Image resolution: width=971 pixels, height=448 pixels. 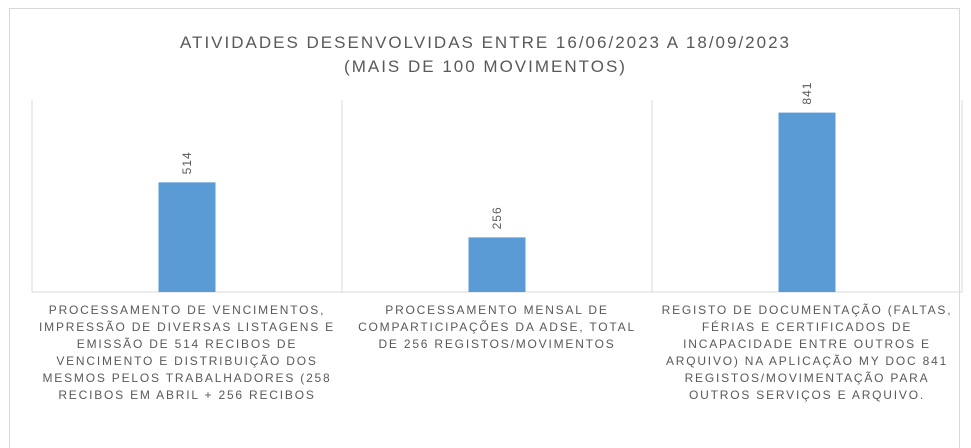 What do you see at coordinates (807, 93) in the screenshot?
I see `data-label: 841` at bounding box center [807, 93].